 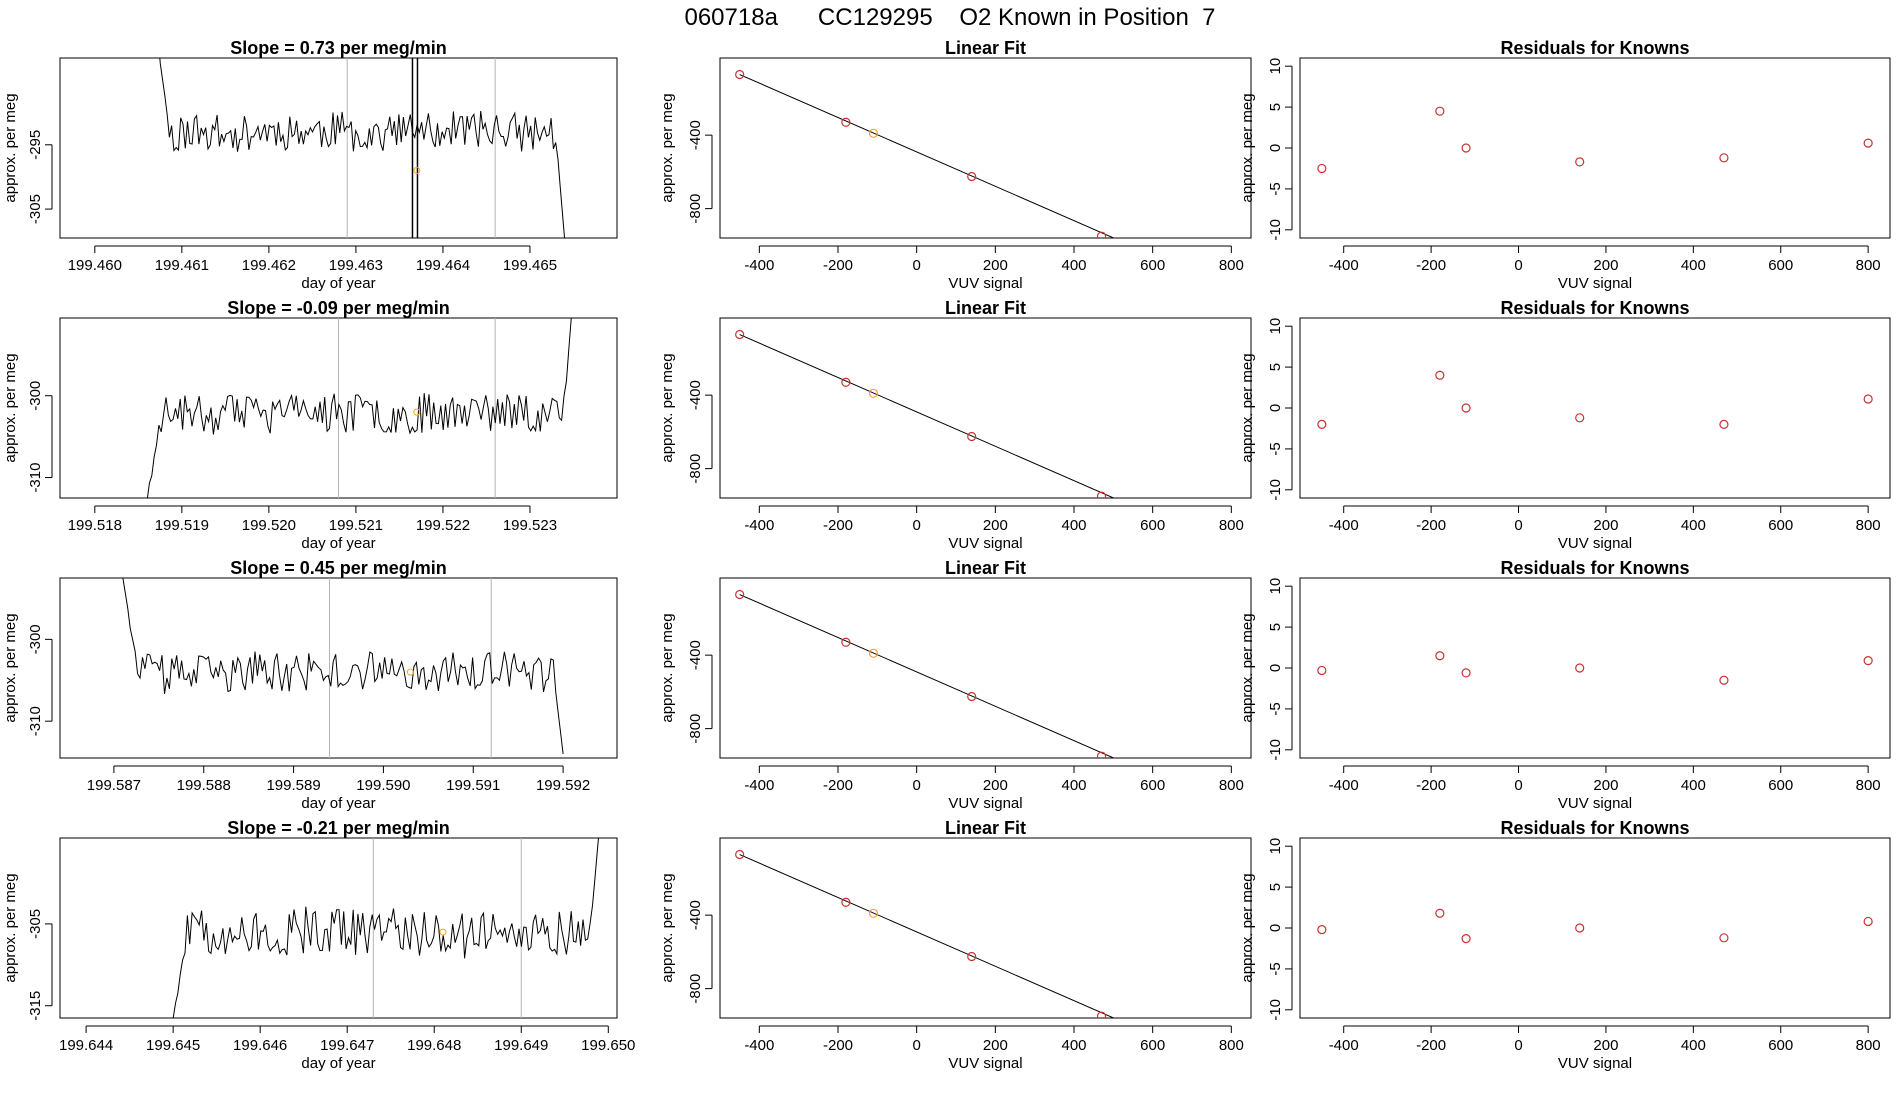 I want to click on x-tick-label: 199.461, so click(x=182, y=265).